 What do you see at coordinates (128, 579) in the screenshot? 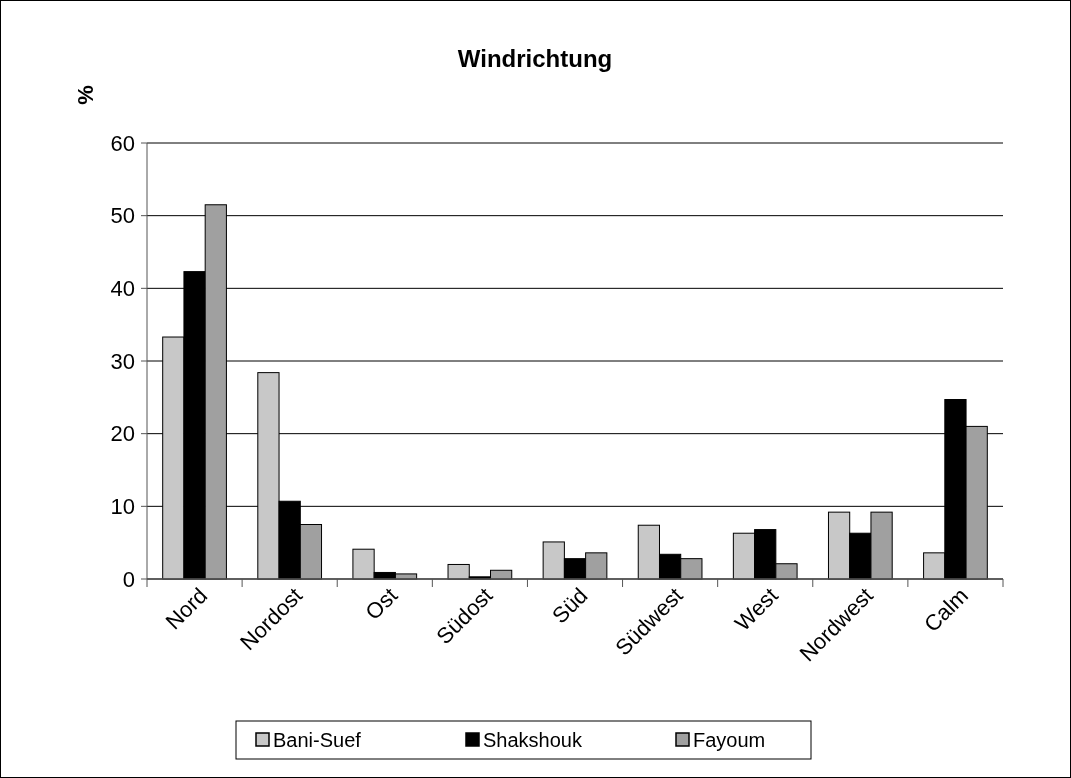
I see `y-tick-label: 0` at bounding box center [128, 579].